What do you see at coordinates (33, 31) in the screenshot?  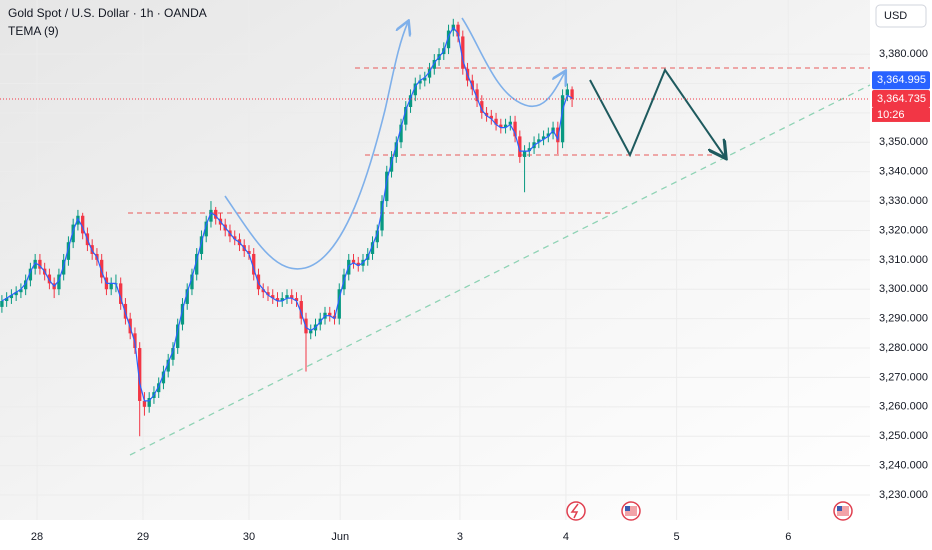 I see `indicator-label: TEMA (9)` at bounding box center [33, 31].